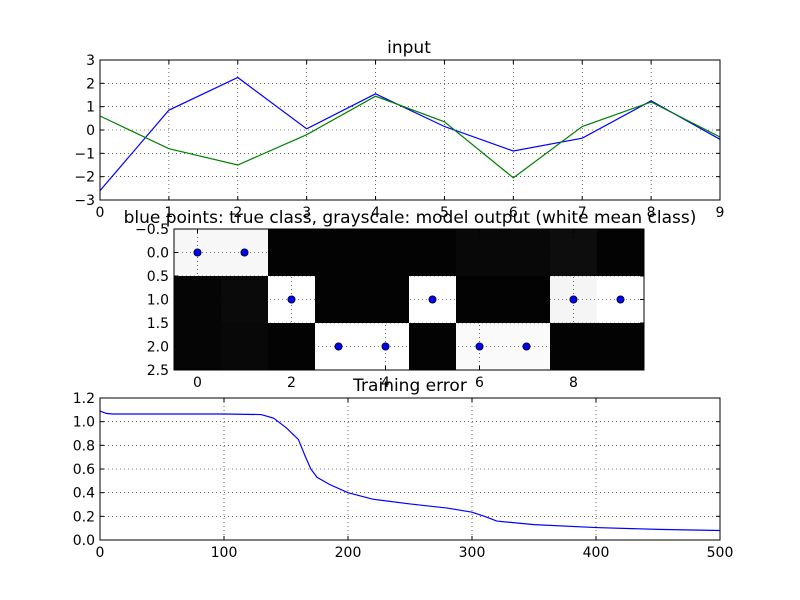 This screenshot has height=600, width=800. I want to click on x-tick-label: 400, so click(596, 553).